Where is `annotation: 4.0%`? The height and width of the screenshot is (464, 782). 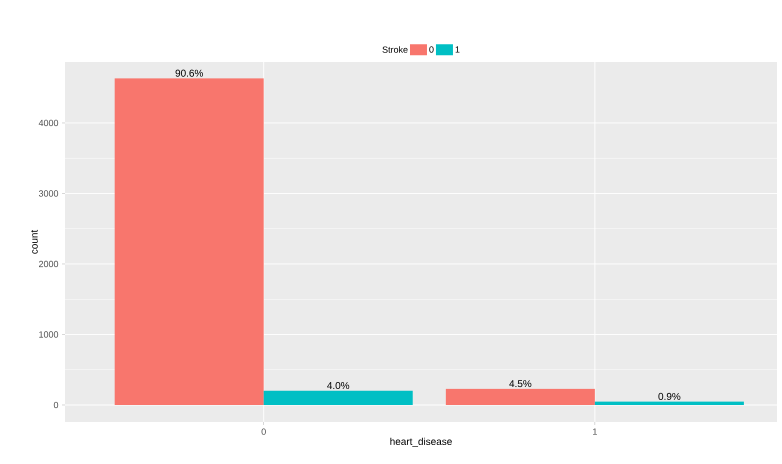 annotation: 4.0% is located at coordinates (338, 386).